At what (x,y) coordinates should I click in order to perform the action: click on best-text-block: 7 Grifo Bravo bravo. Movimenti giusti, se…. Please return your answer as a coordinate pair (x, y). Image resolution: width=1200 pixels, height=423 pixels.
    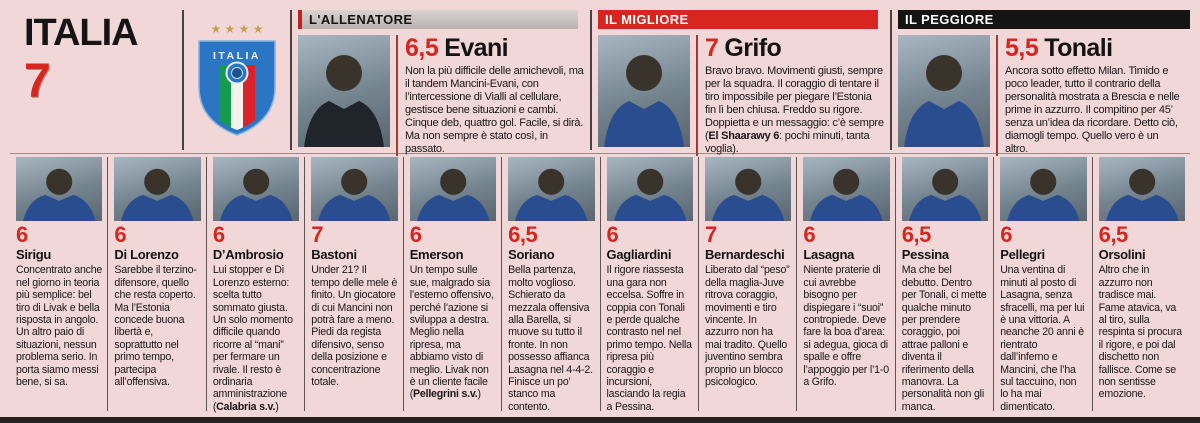
    Looking at the image, I should click on (797, 95).